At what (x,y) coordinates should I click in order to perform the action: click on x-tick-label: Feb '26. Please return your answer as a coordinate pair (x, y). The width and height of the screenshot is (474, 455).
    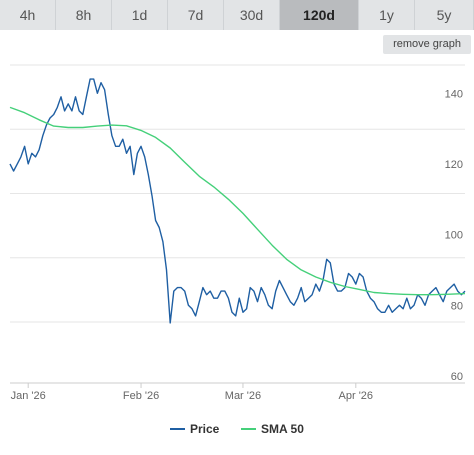
    Looking at the image, I should click on (141, 396).